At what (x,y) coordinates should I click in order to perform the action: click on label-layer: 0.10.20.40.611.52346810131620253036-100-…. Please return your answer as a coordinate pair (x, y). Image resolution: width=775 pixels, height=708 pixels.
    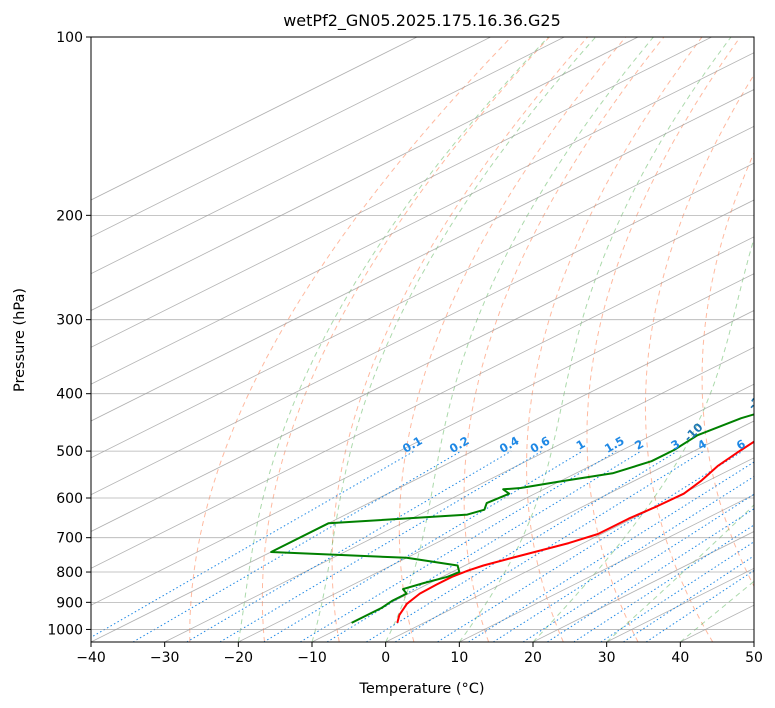
    Looking at the image, I should click on (587, 422).